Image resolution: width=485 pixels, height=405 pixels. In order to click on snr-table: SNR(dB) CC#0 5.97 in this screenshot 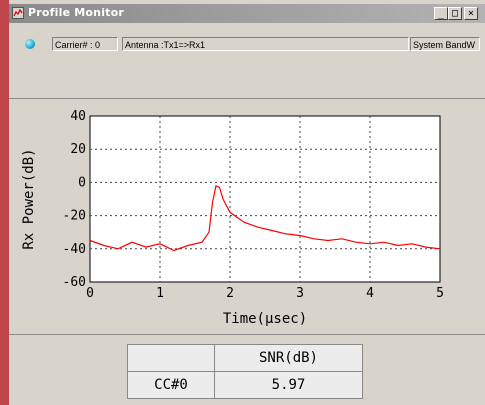, I will do `click(245, 371)`.